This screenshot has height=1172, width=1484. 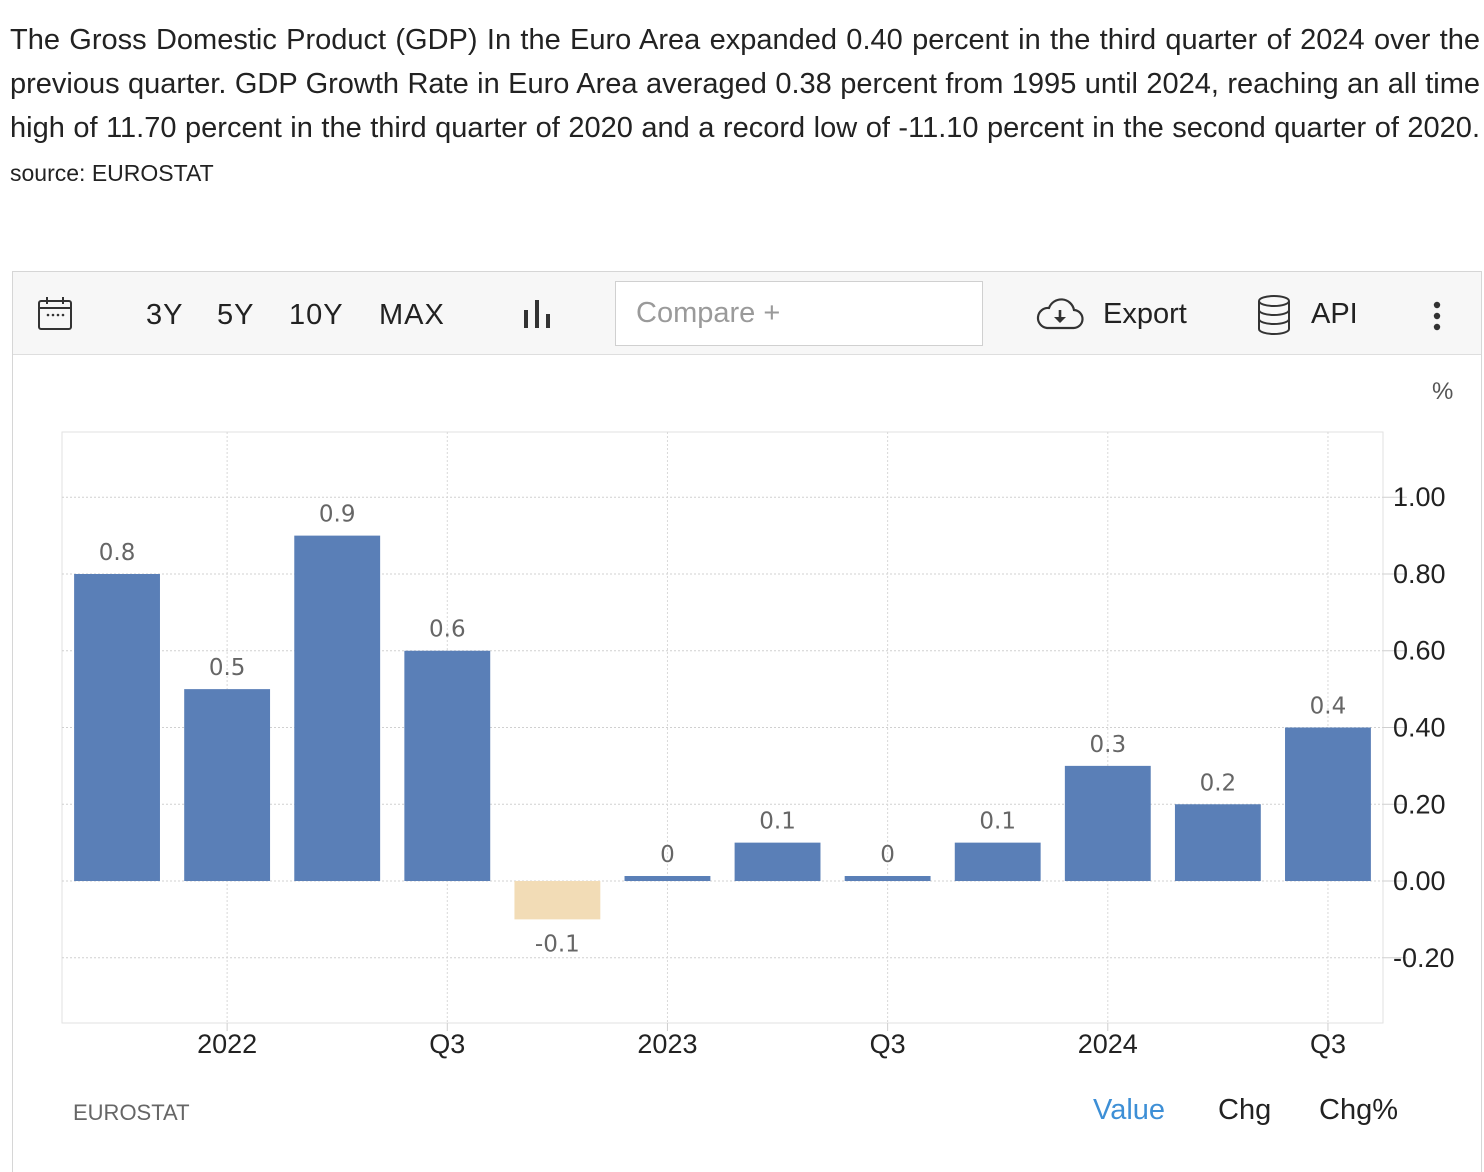 What do you see at coordinates (227, 668) in the screenshot?
I see `bar-value-label: 0.5` at bounding box center [227, 668].